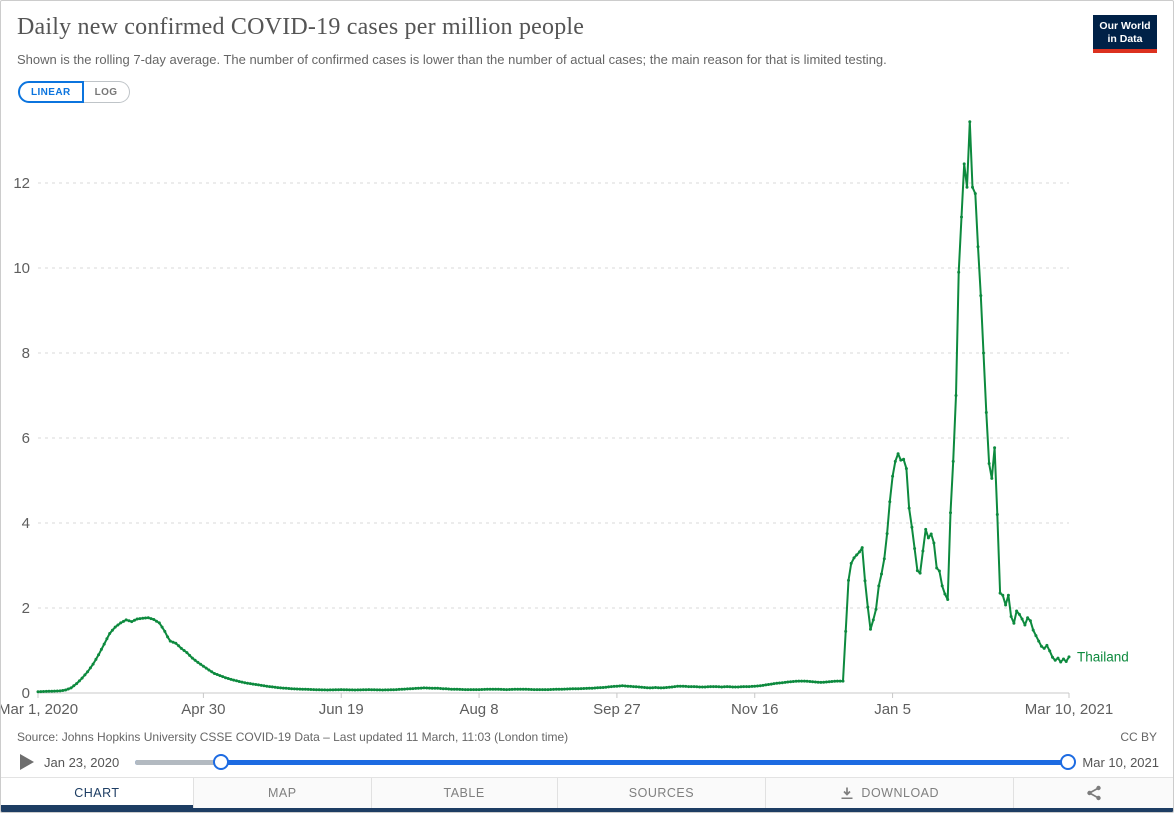 The image size is (1174, 813). I want to click on timeline: Jan 23, 2020 Mar 10, 2021, so click(589, 762).